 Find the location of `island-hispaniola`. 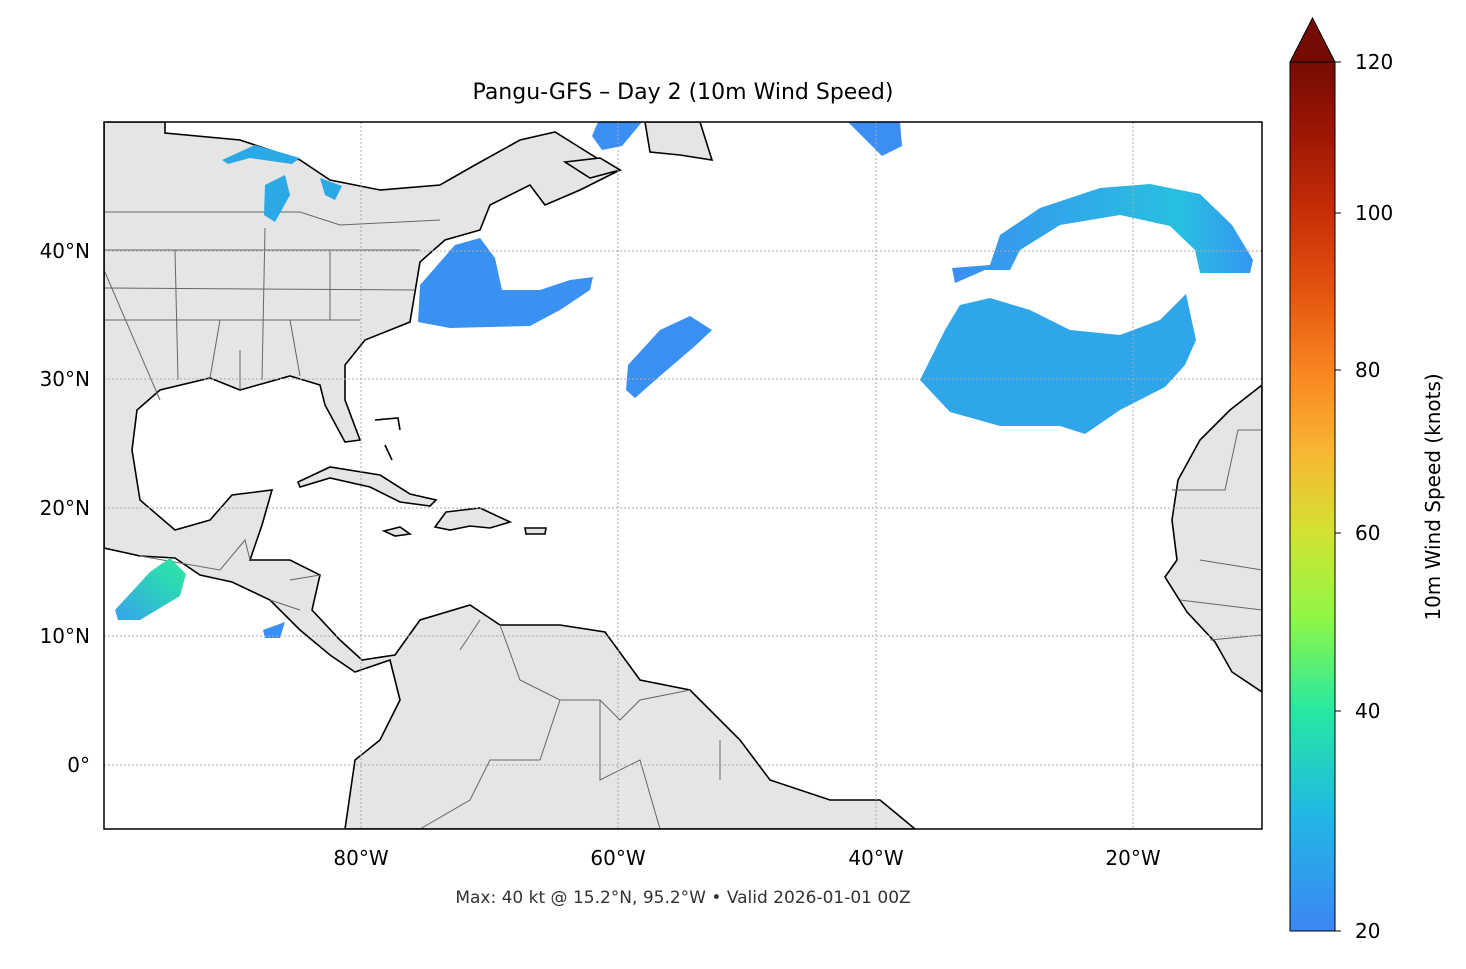

island-hispaniola is located at coordinates (473, 519).